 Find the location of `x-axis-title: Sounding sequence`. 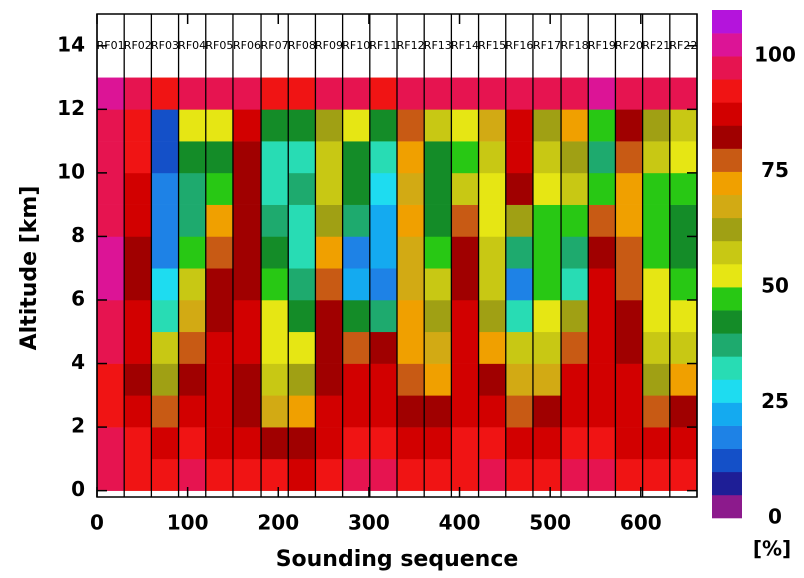

x-axis-title: Sounding sequence is located at coordinates (397, 559).